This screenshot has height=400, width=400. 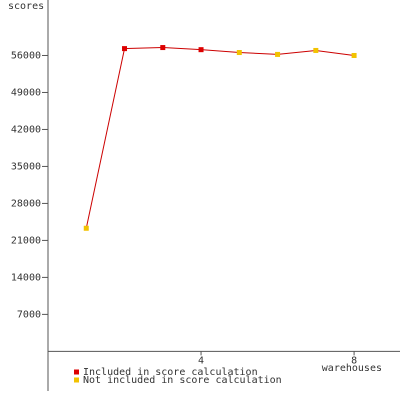 What do you see at coordinates (182, 380) in the screenshot?
I see `legend-label: Not included in score calculation` at bounding box center [182, 380].